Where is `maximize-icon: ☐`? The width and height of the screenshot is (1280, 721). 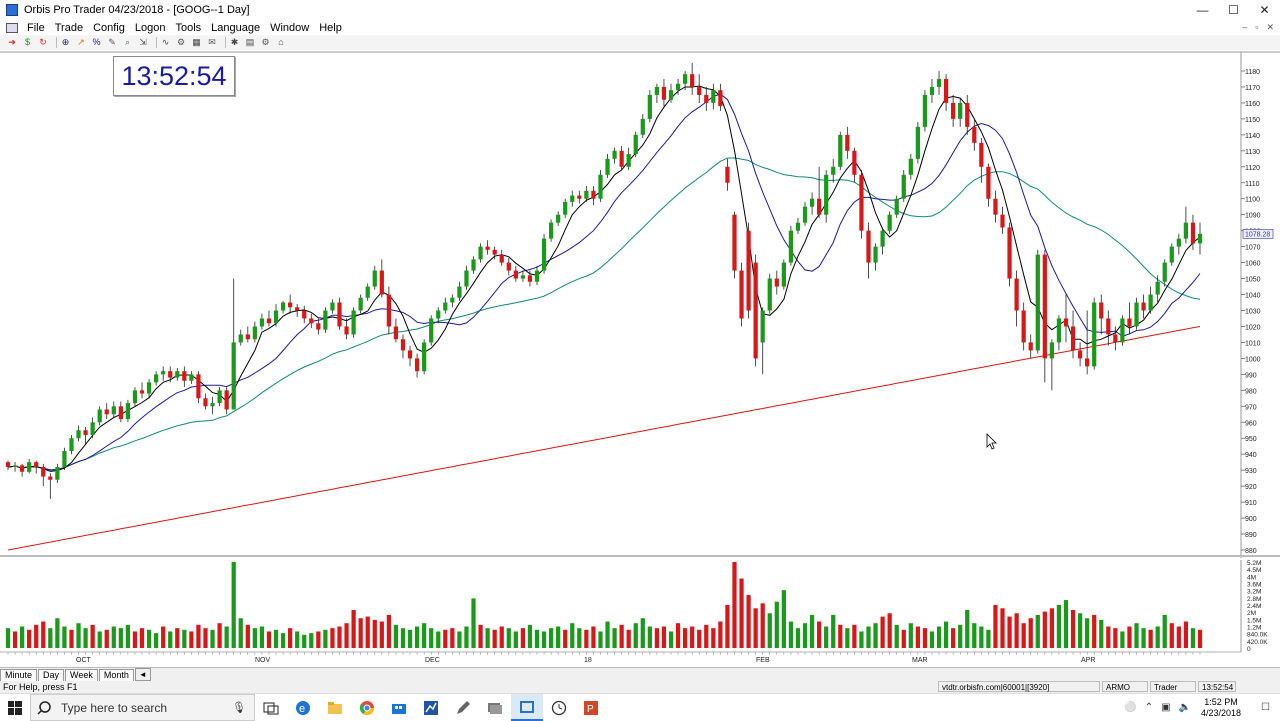 maximize-icon: ☐ is located at coordinates (1233, 10).